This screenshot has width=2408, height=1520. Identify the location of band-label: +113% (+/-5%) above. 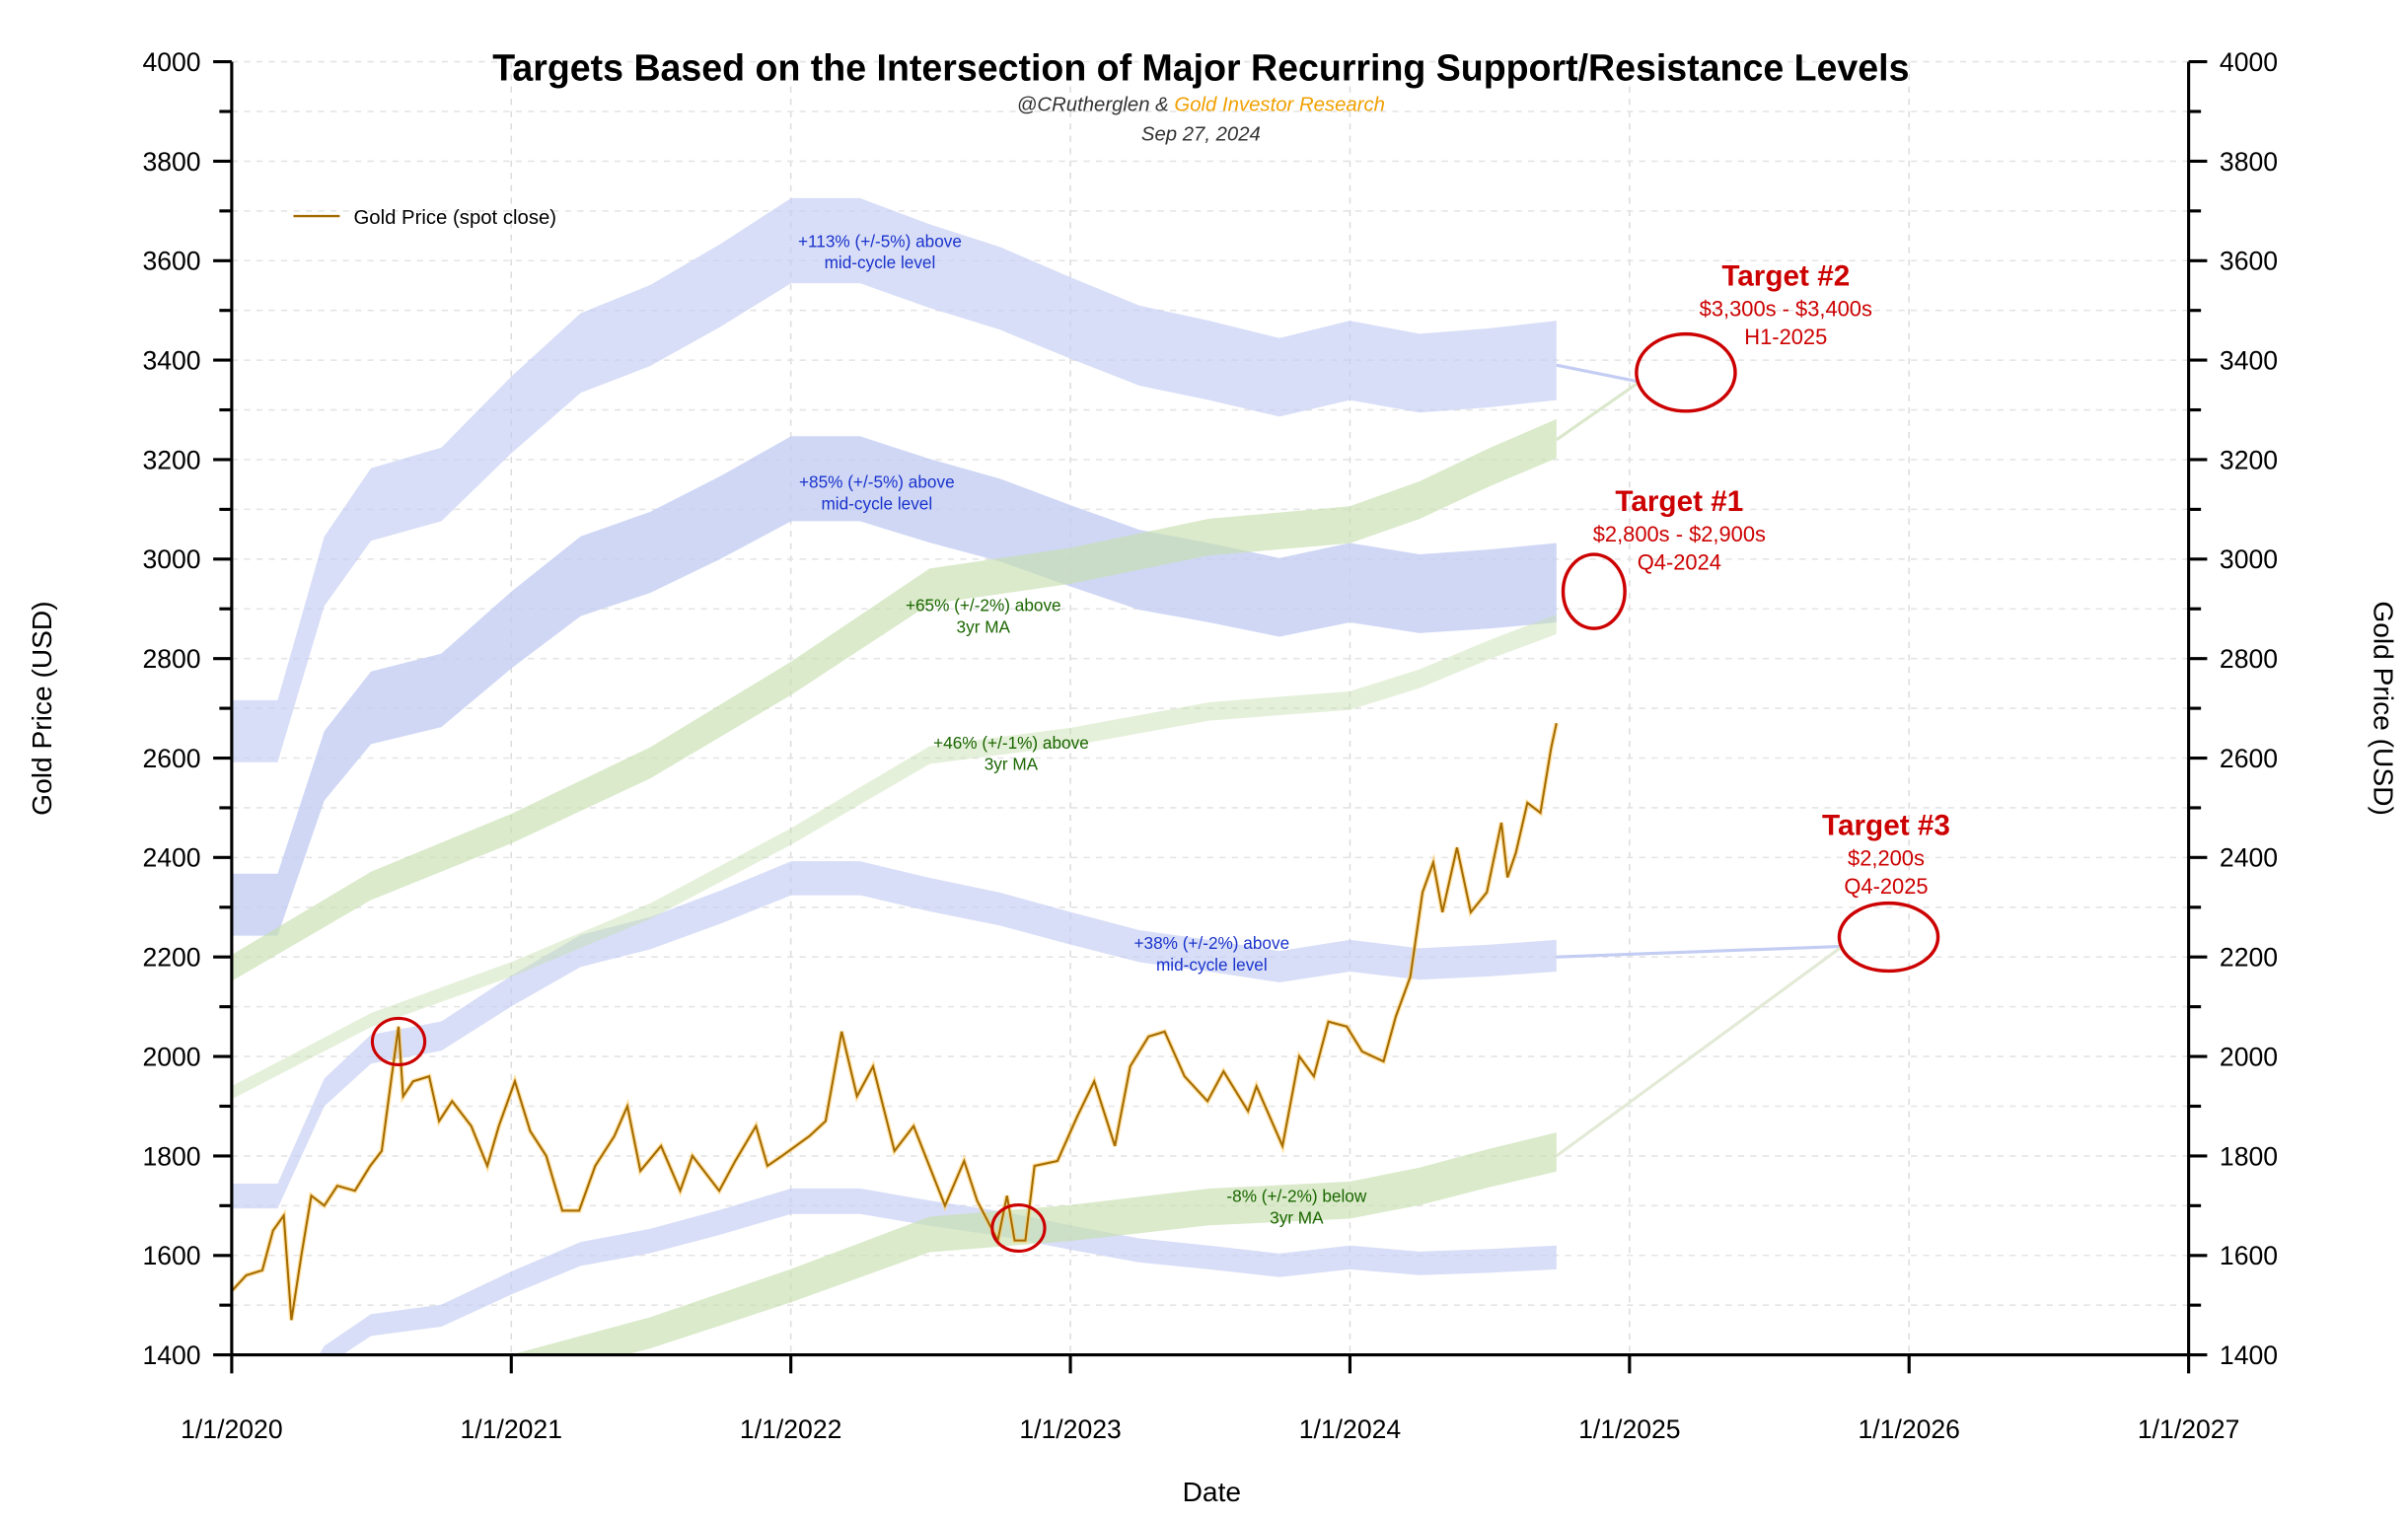
(880, 241).